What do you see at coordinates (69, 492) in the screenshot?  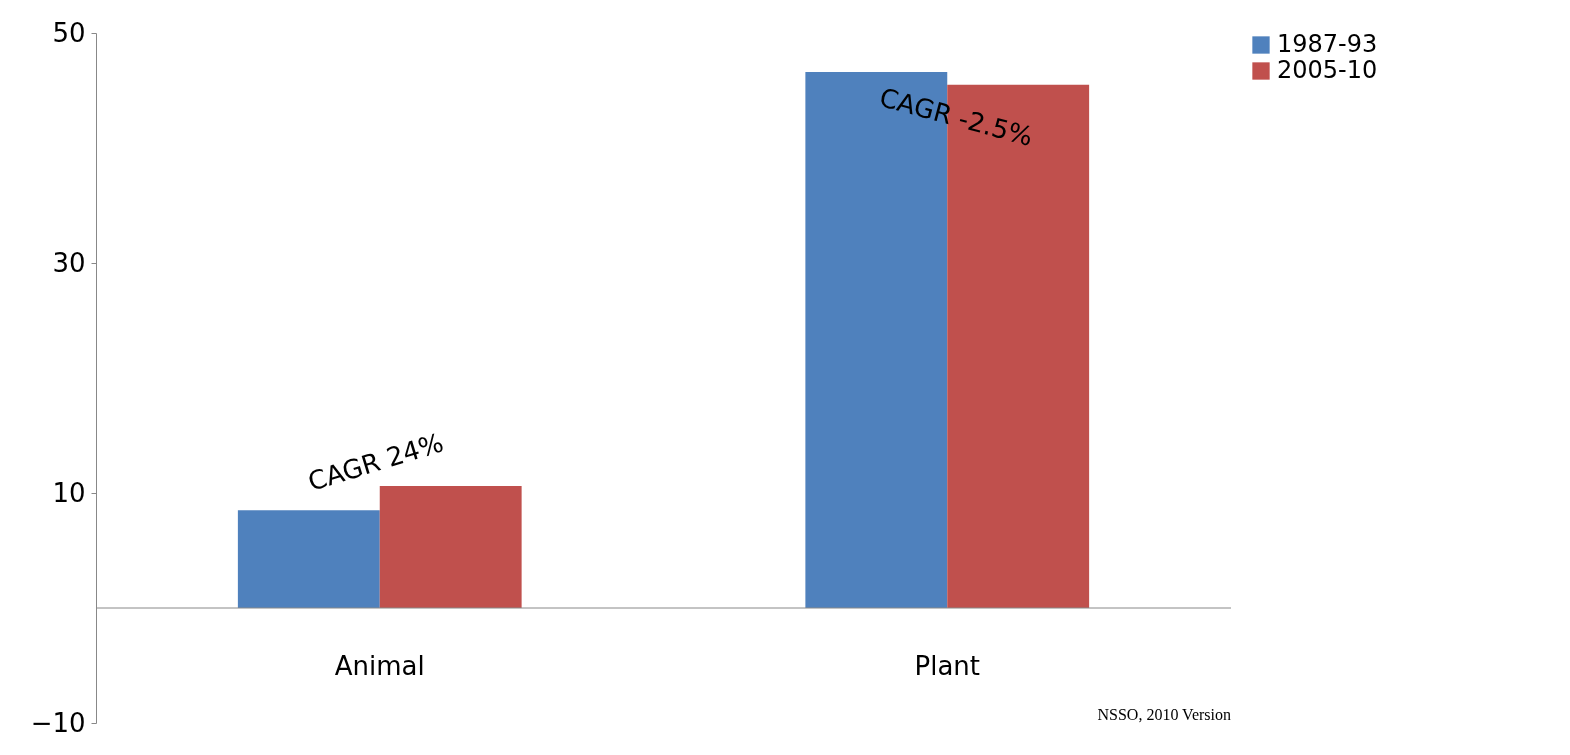 I see `y-tick-label: 10` at bounding box center [69, 492].